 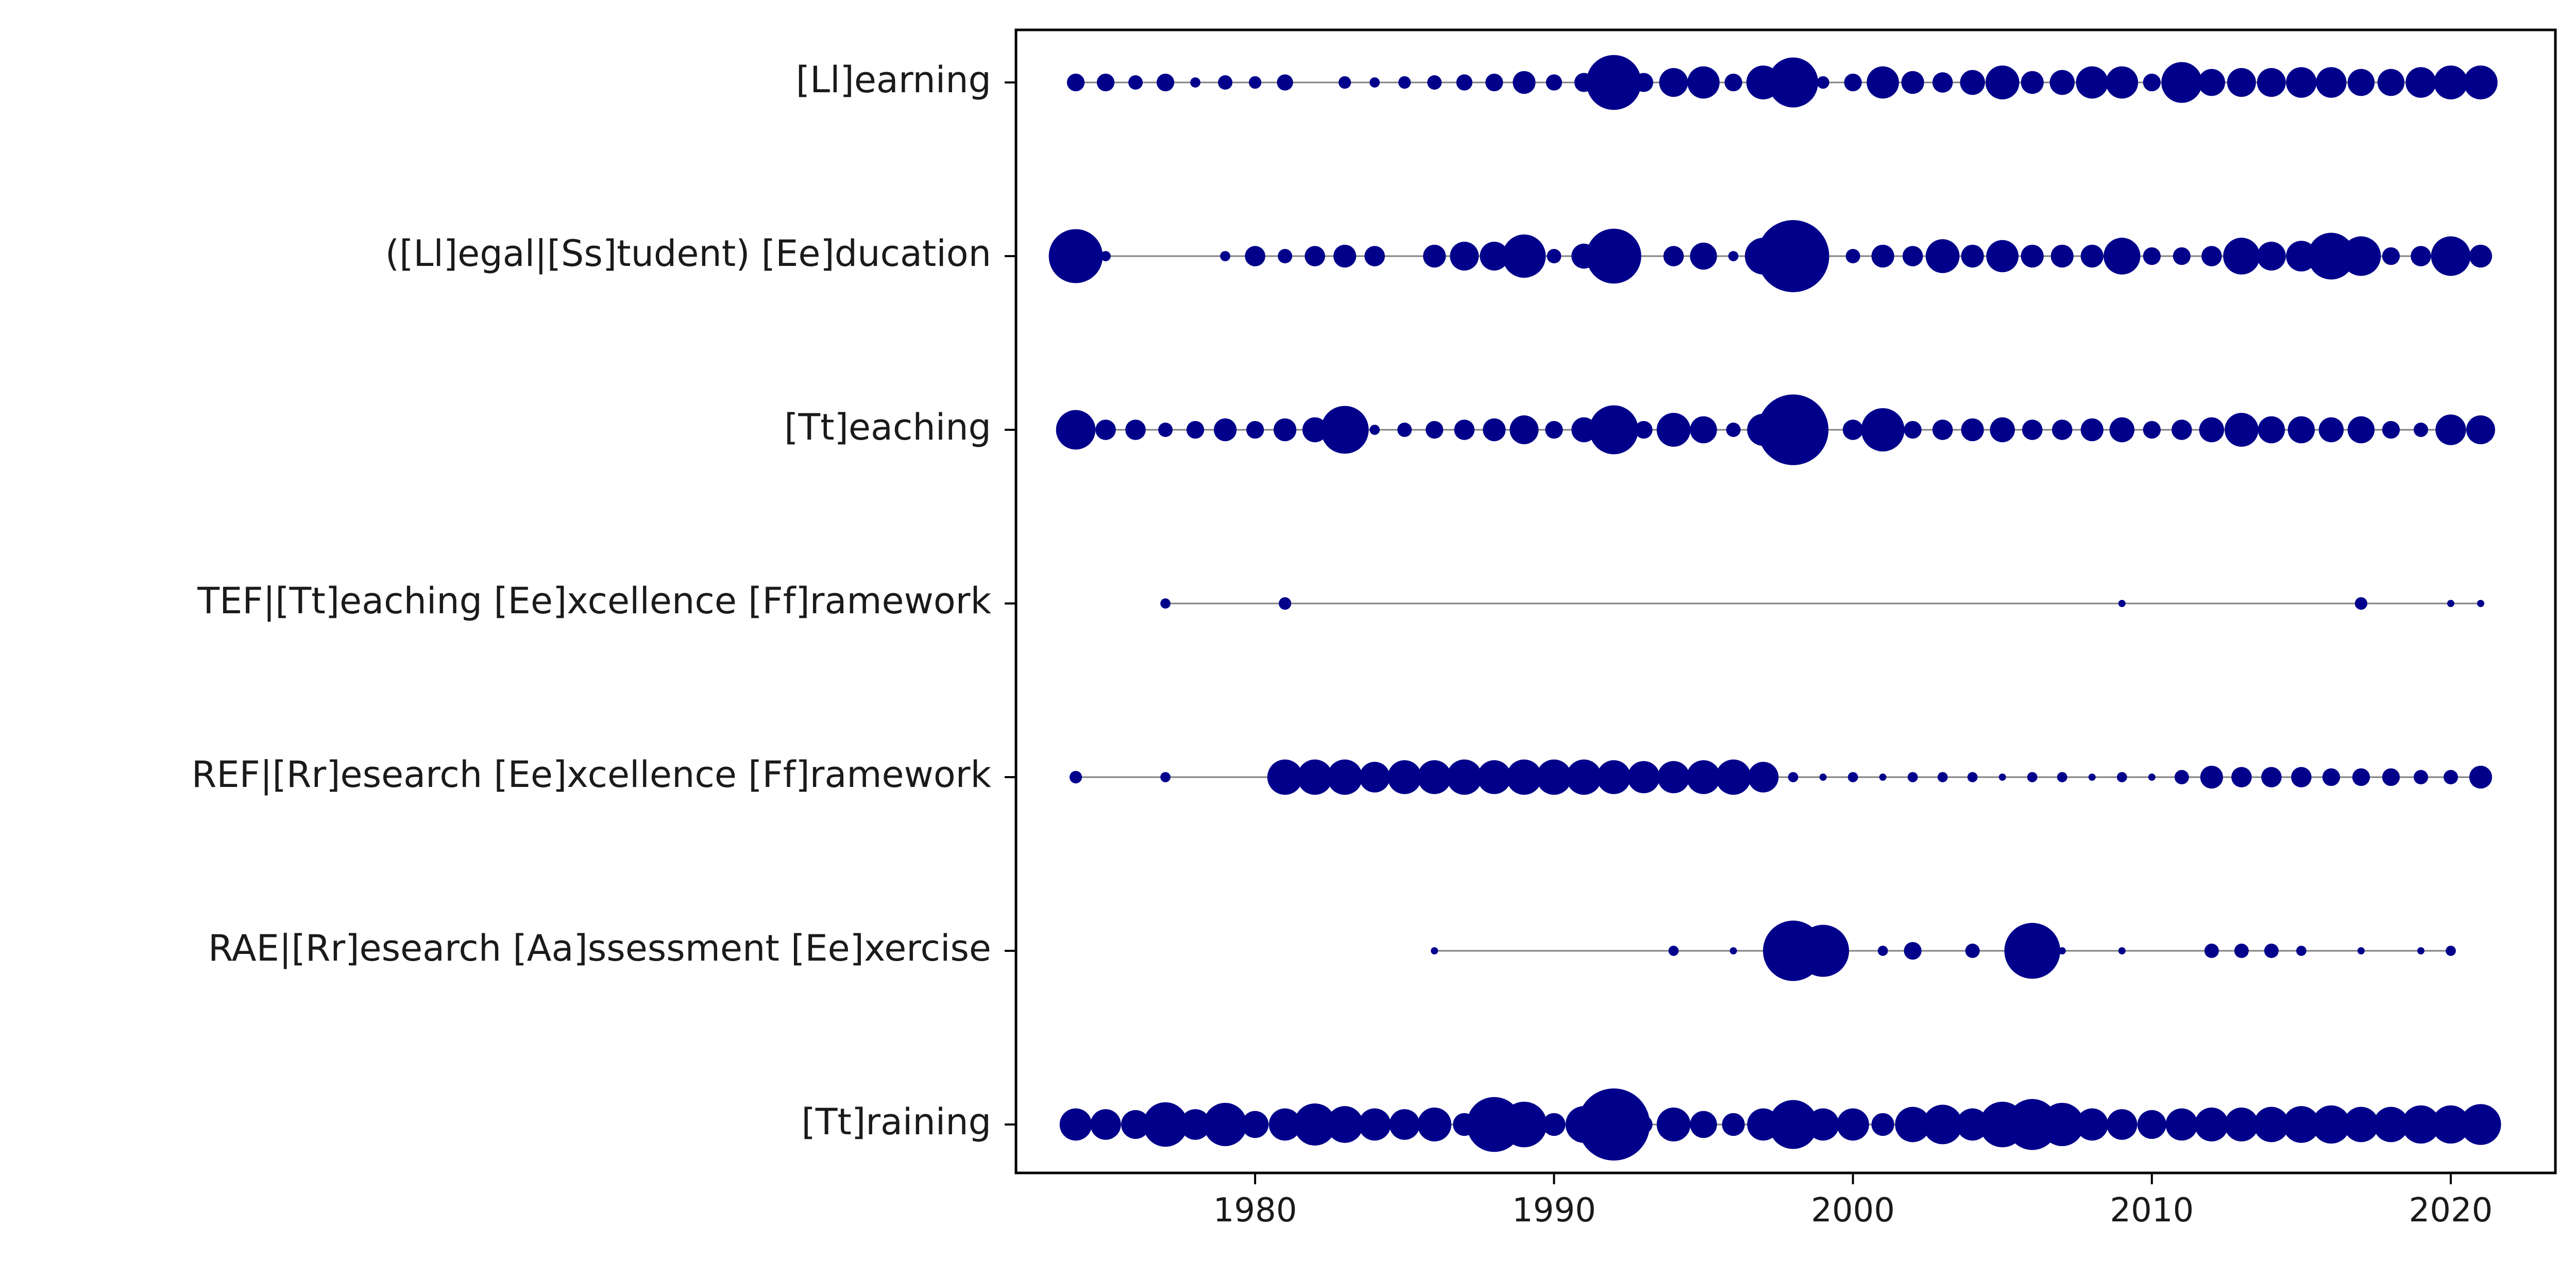 I want to click on ytick-label: [Tt]raining, so click(x=896, y=1122).